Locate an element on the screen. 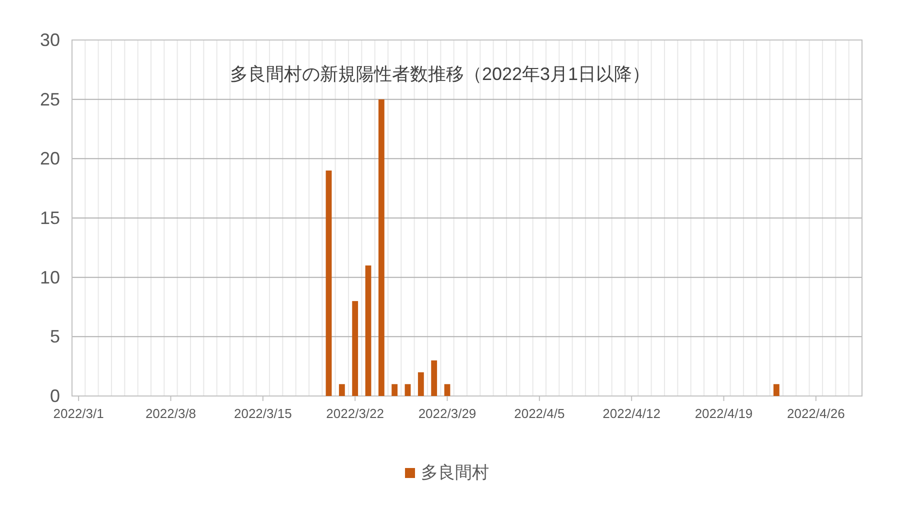 This screenshot has height=506, width=911. y-tick-label: 10 is located at coordinates (50, 277).